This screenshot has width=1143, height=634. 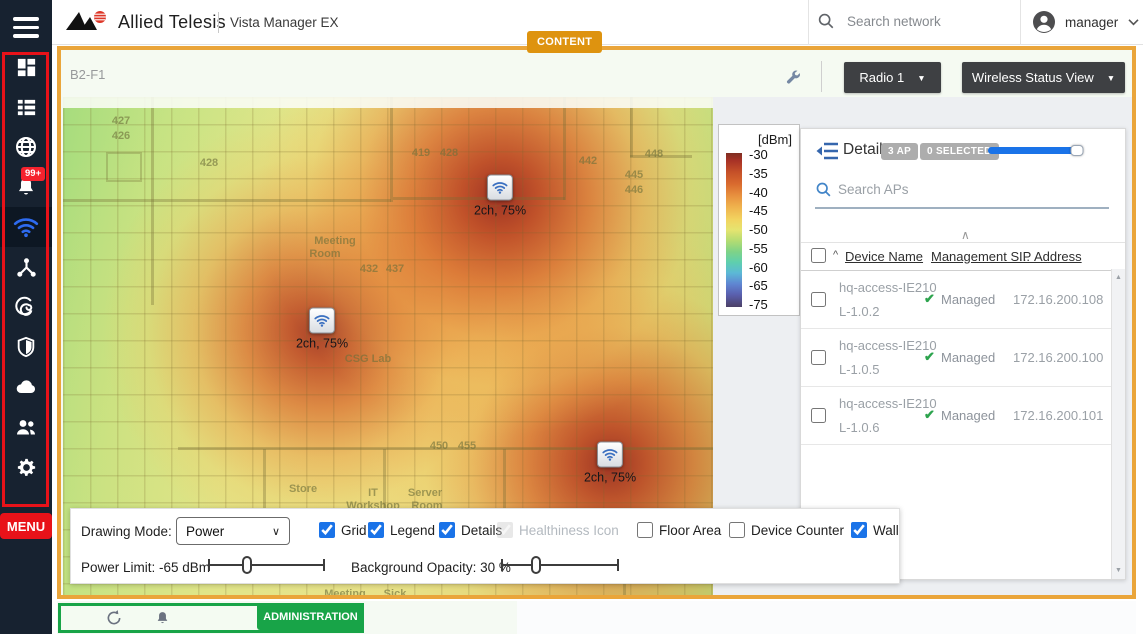 What do you see at coordinates (26, 27) in the screenshot?
I see `hamburger-menu-button` at bounding box center [26, 27].